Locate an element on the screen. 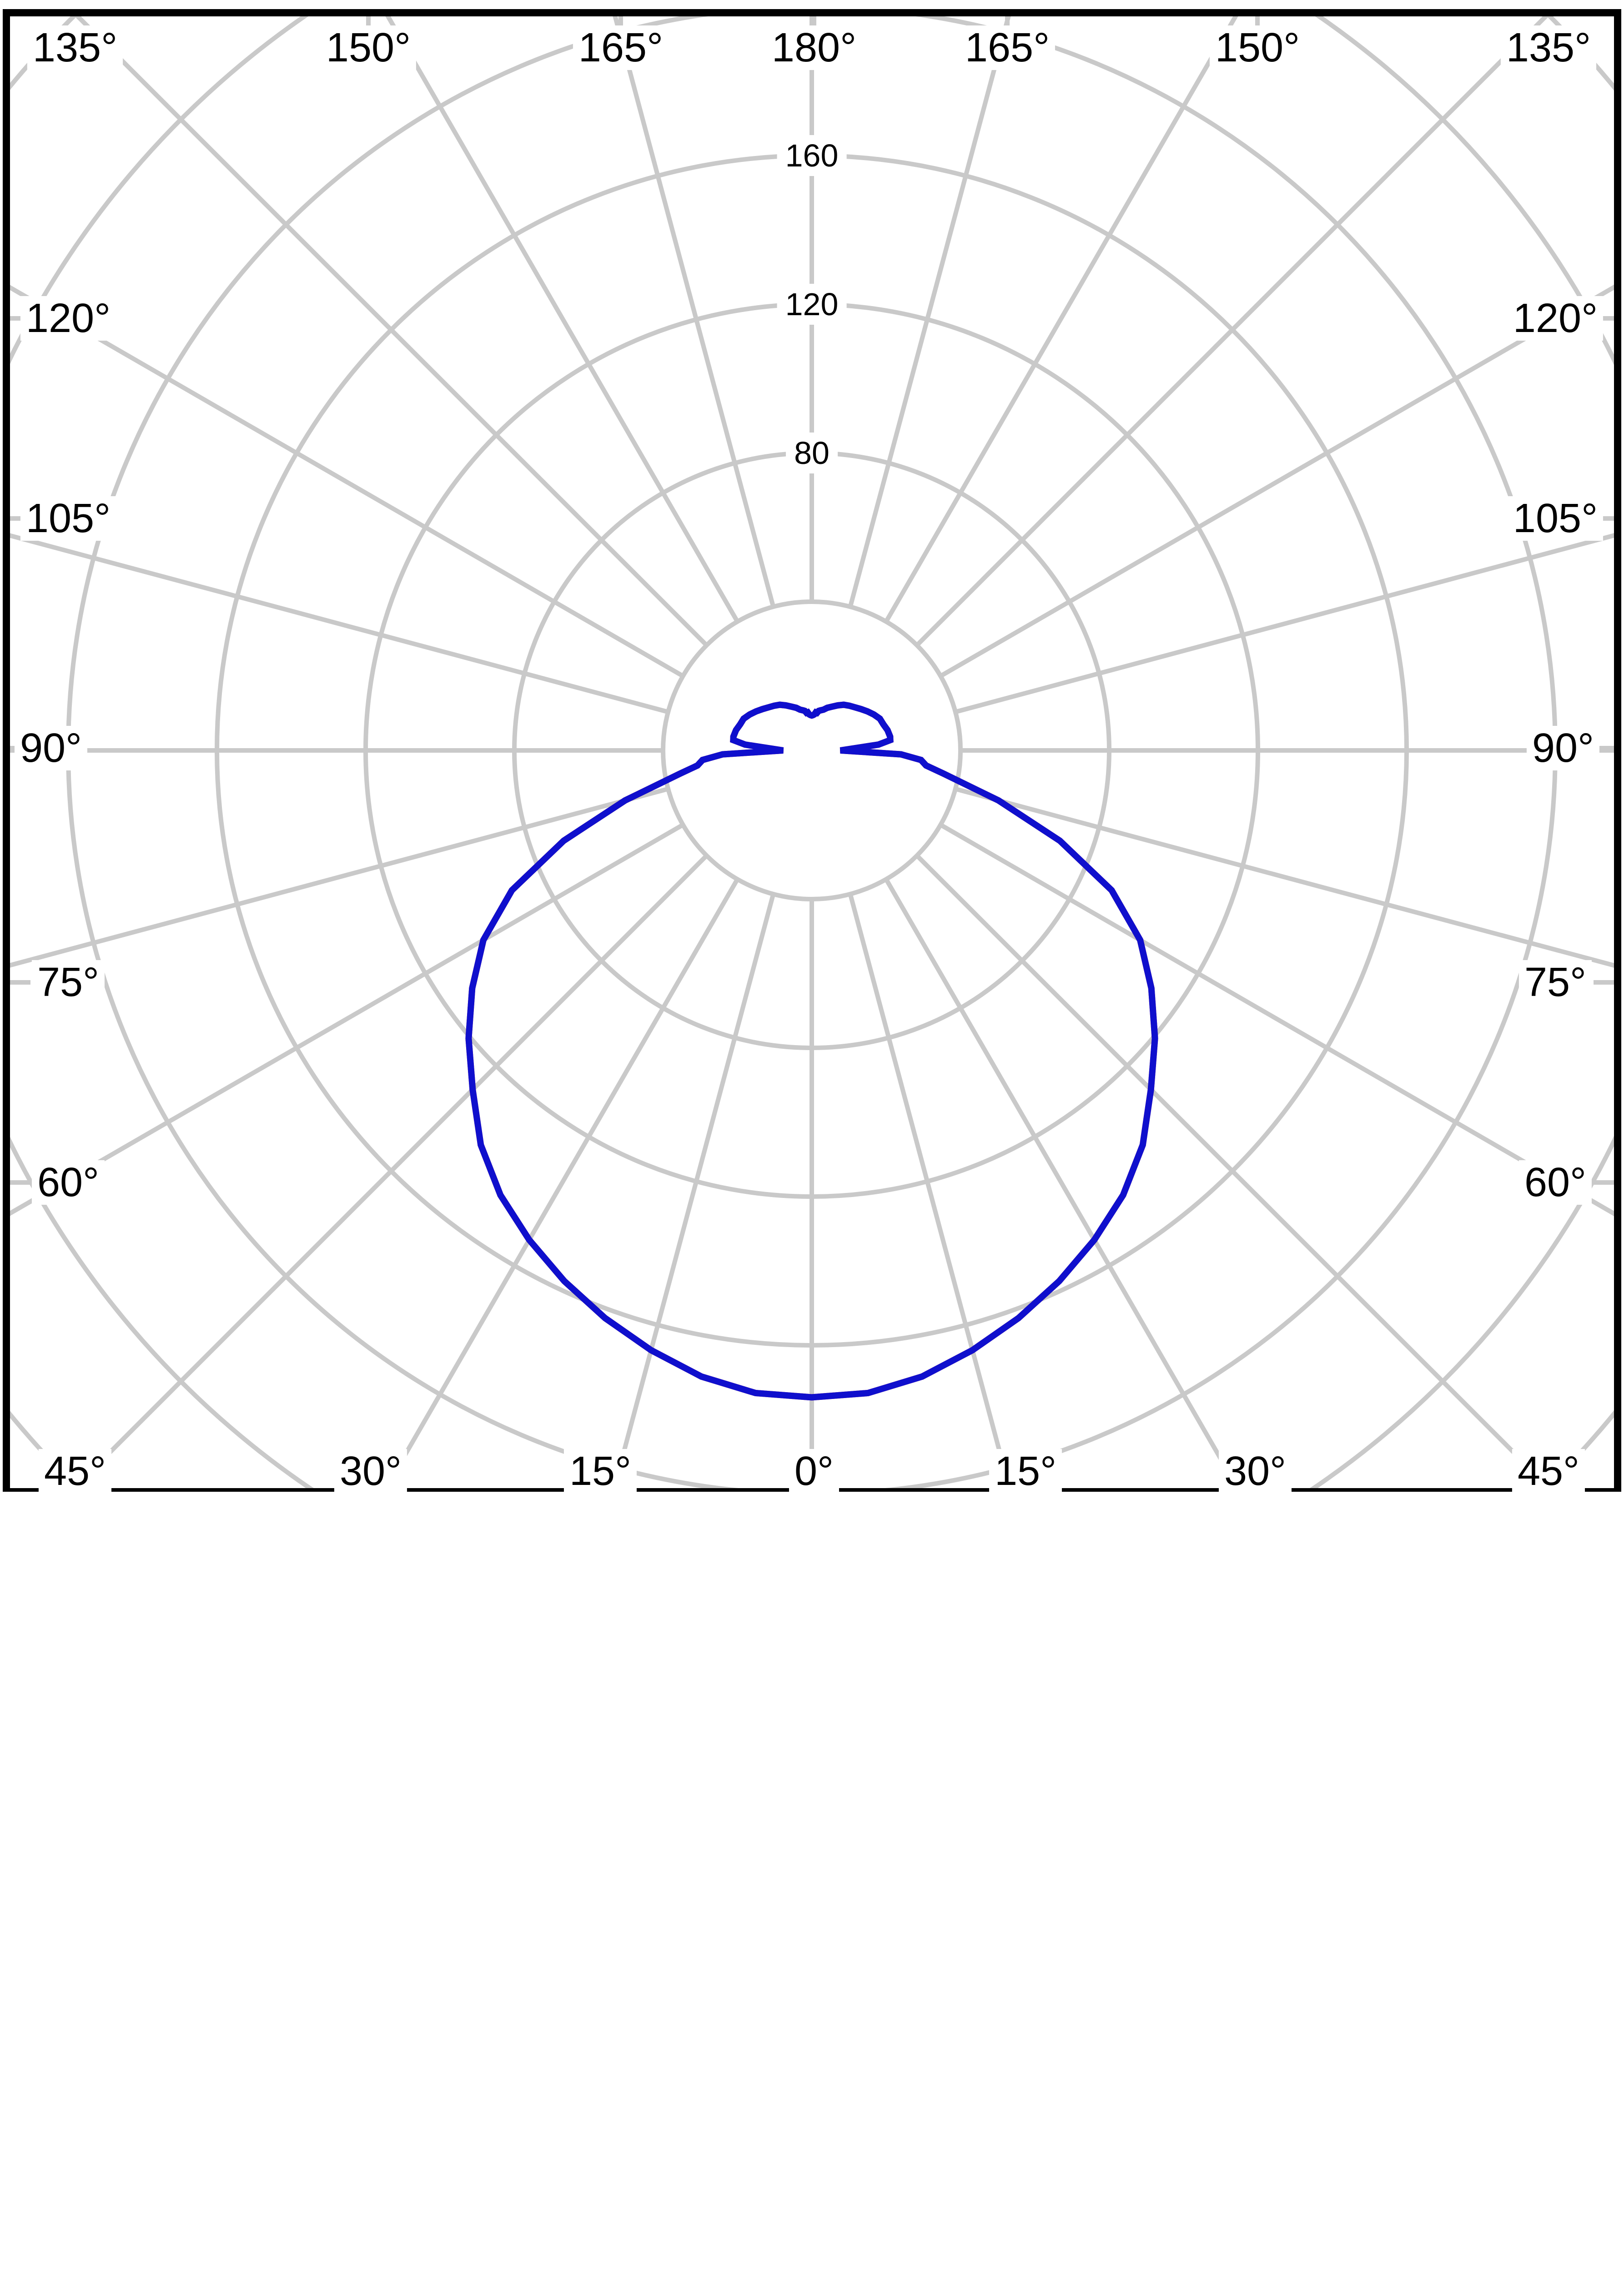  intensity-curves is located at coordinates (811, 1051).